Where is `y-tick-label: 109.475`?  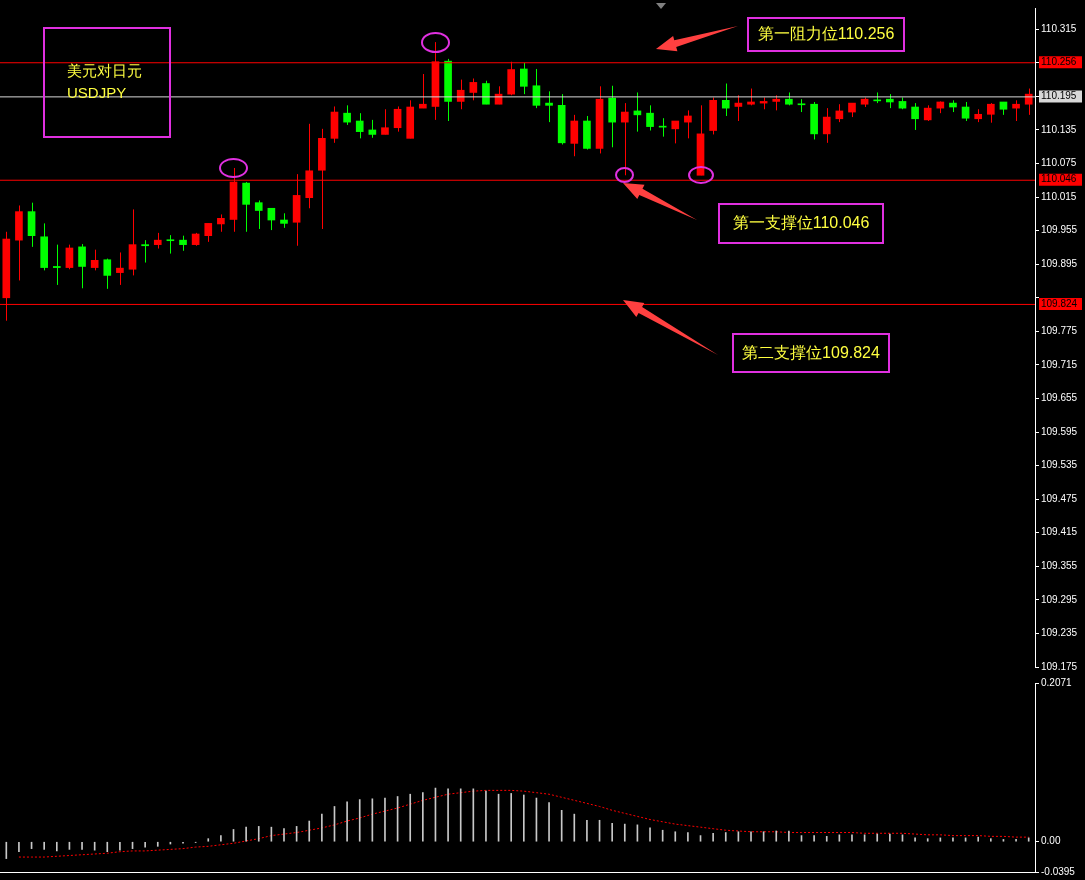
y-tick-label: 109.475 is located at coordinates (1059, 498).